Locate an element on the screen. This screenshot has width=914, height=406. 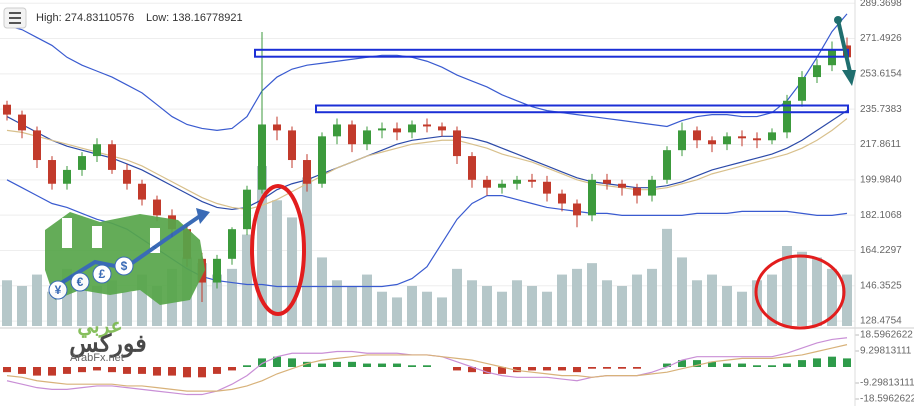
brand-bottom: فوركس is located at coordinates (107, 344).